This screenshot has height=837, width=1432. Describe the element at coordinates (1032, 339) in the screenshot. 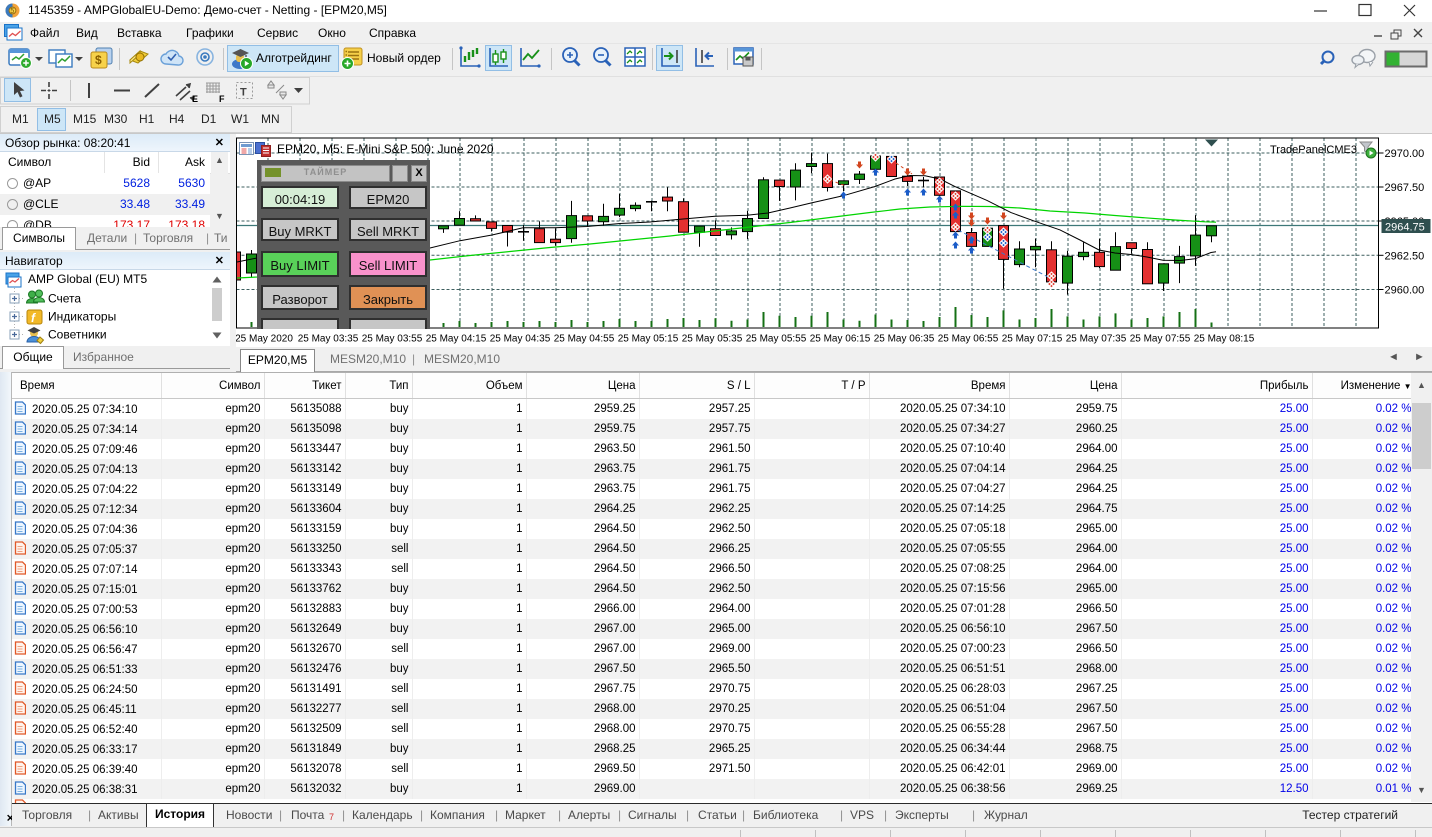

I see `svg-text: 25 May 07:15` at that location.